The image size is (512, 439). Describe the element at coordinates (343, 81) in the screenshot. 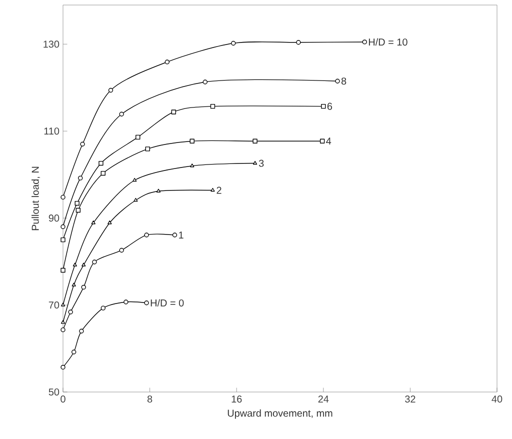

I see `series-label: 8` at that location.